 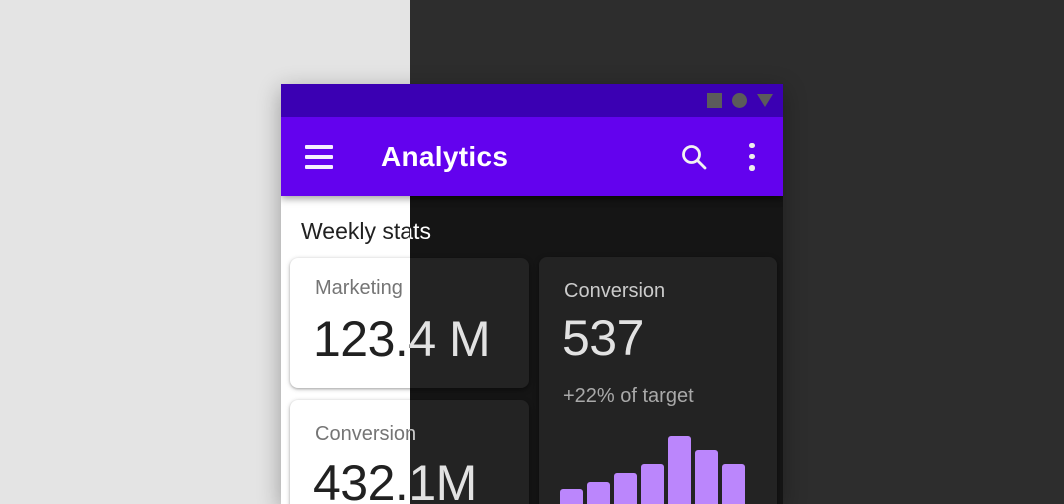 What do you see at coordinates (752, 156) in the screenshot?
I see `overflow-menu-icon` at bounding box center [752, 156].